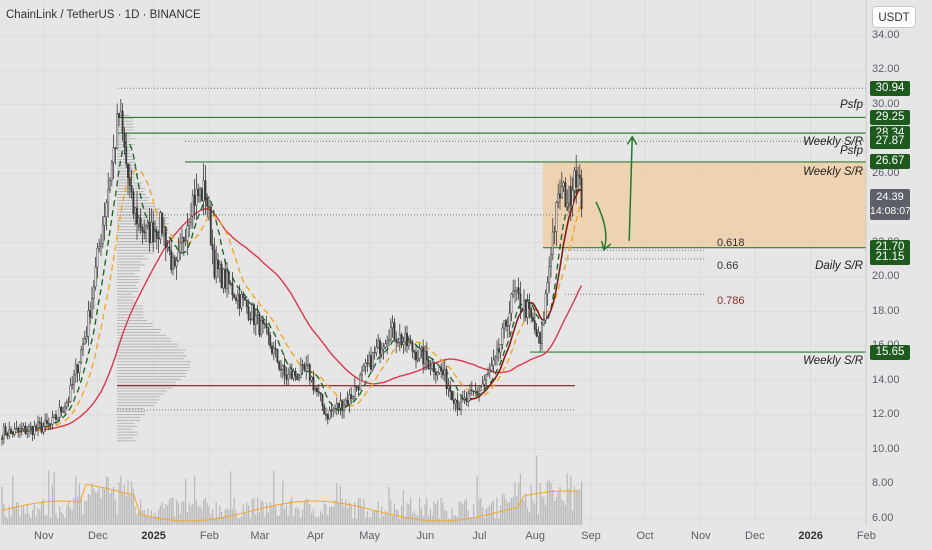 The width and height of the screenshot is (932, 550). I want to click on projection-arrows, so click(613, 193).